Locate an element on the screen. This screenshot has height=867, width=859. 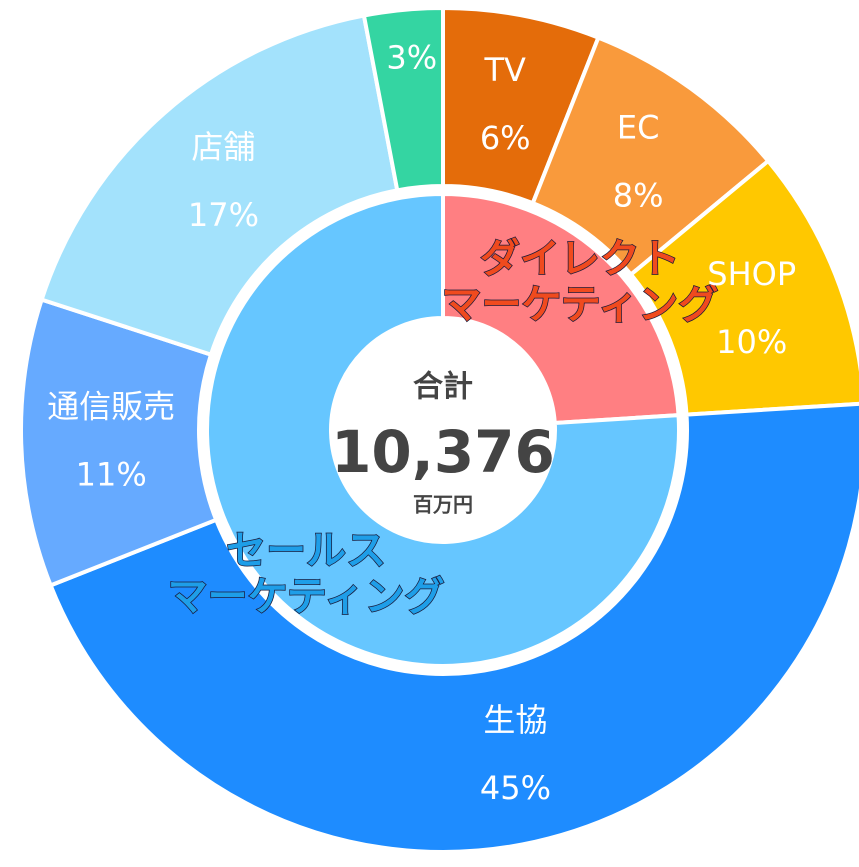
center-hole is located at coordinates (443, 430).